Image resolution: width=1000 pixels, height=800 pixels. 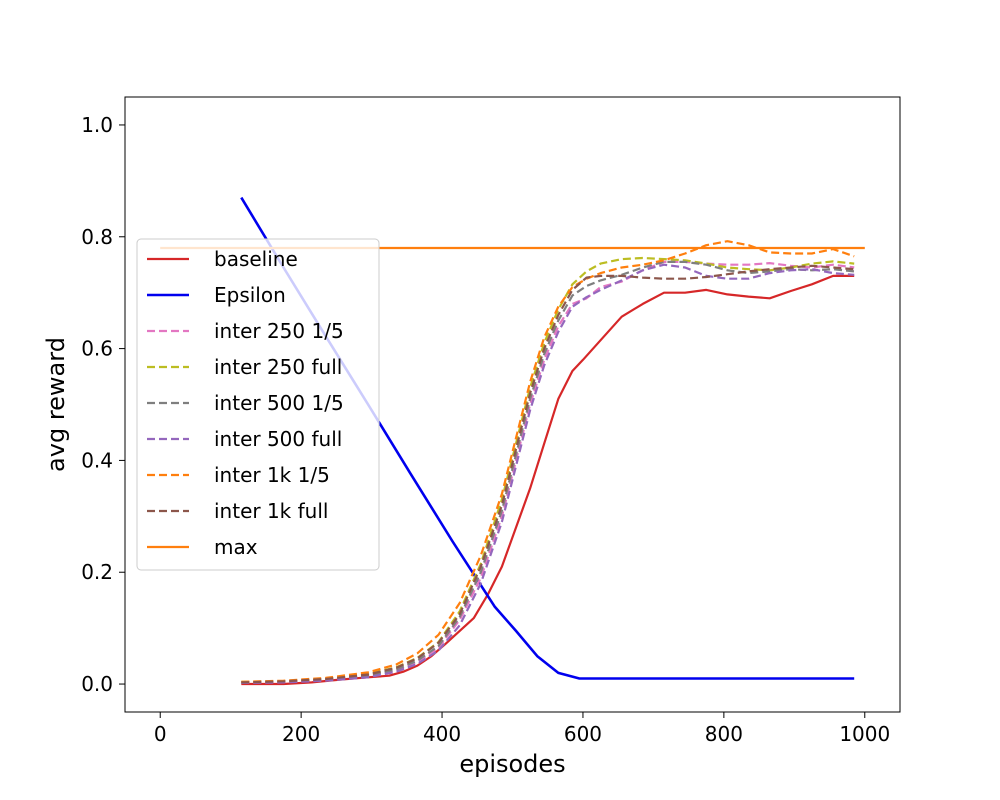 What do you see at coordinates (583, 734) in the screenshot?
I see `x-tick-label: 600` at bounding box center [583, 734].